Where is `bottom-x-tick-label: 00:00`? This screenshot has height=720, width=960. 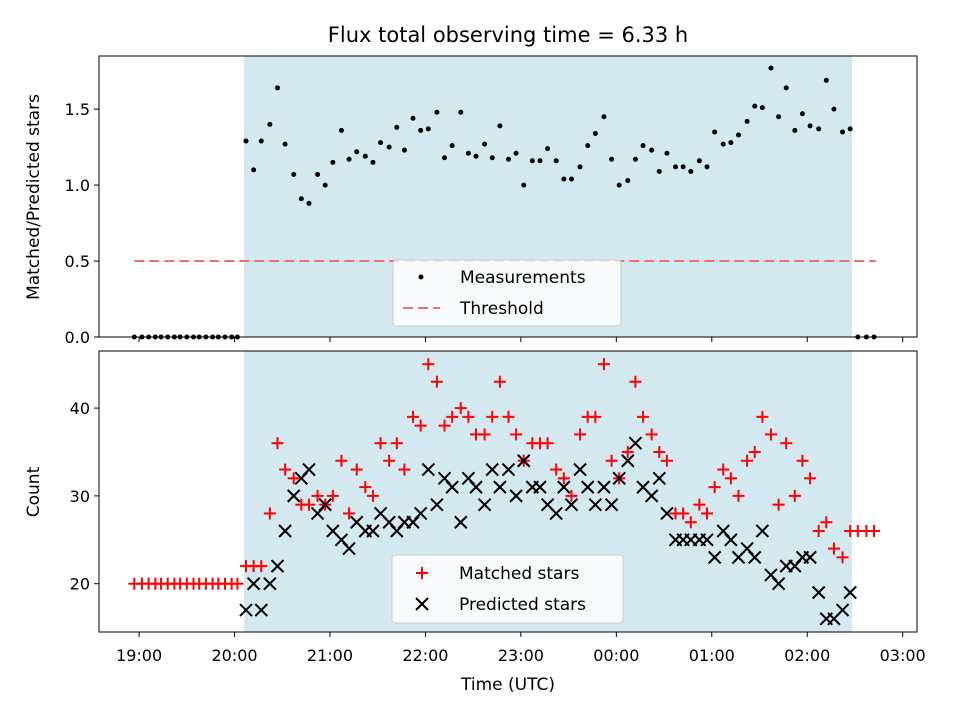
bottom-x-tick-label: 00:00 is located at coordinates (616, 655).